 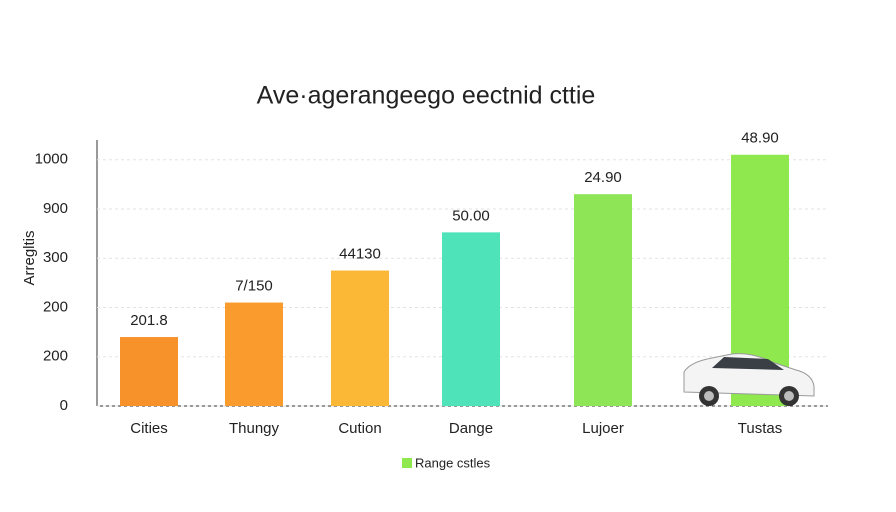 I want to click on y-tick-label: 0, so click(x=64, y=405).